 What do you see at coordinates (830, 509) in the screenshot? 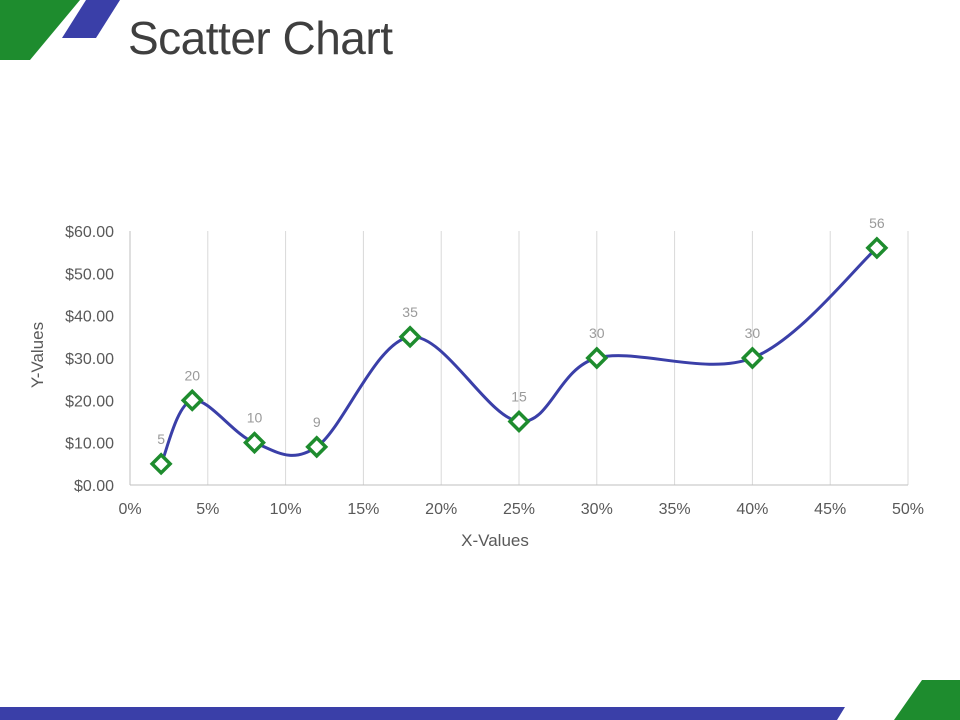
I see `x-tick-label: 45%` at bounding box center [830, 509].